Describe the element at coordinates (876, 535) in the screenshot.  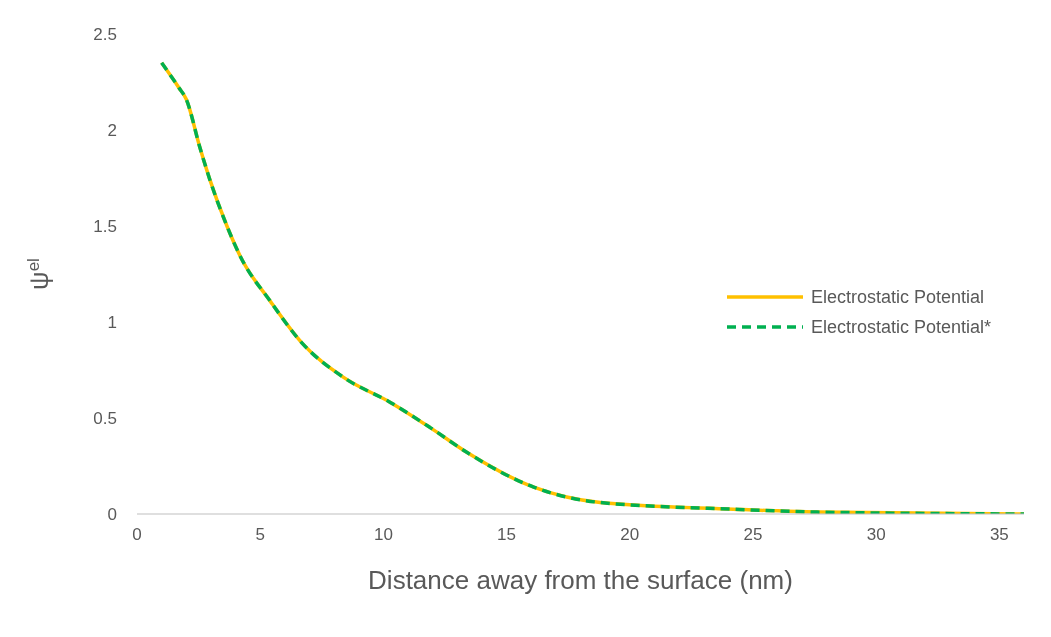
I see `x-tick-label: 30` at that location.